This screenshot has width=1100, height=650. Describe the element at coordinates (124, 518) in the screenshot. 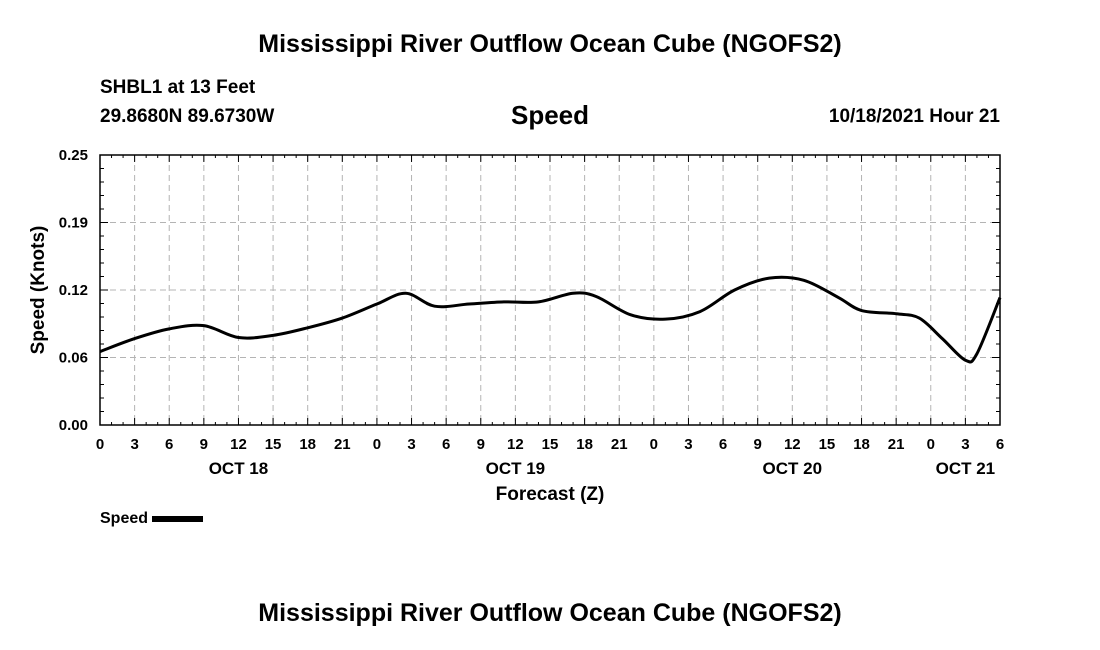

I see `legend-label: Speed` at that location.